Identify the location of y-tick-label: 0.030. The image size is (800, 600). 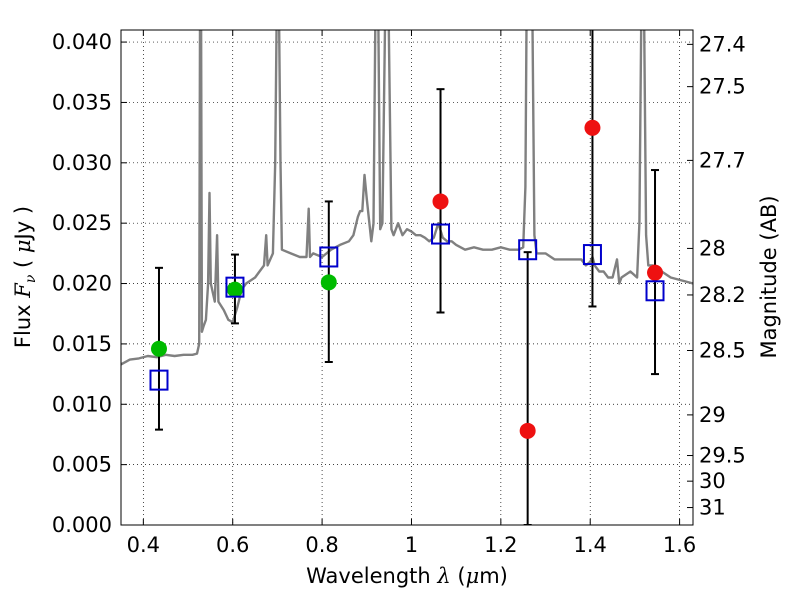
(82, 163).